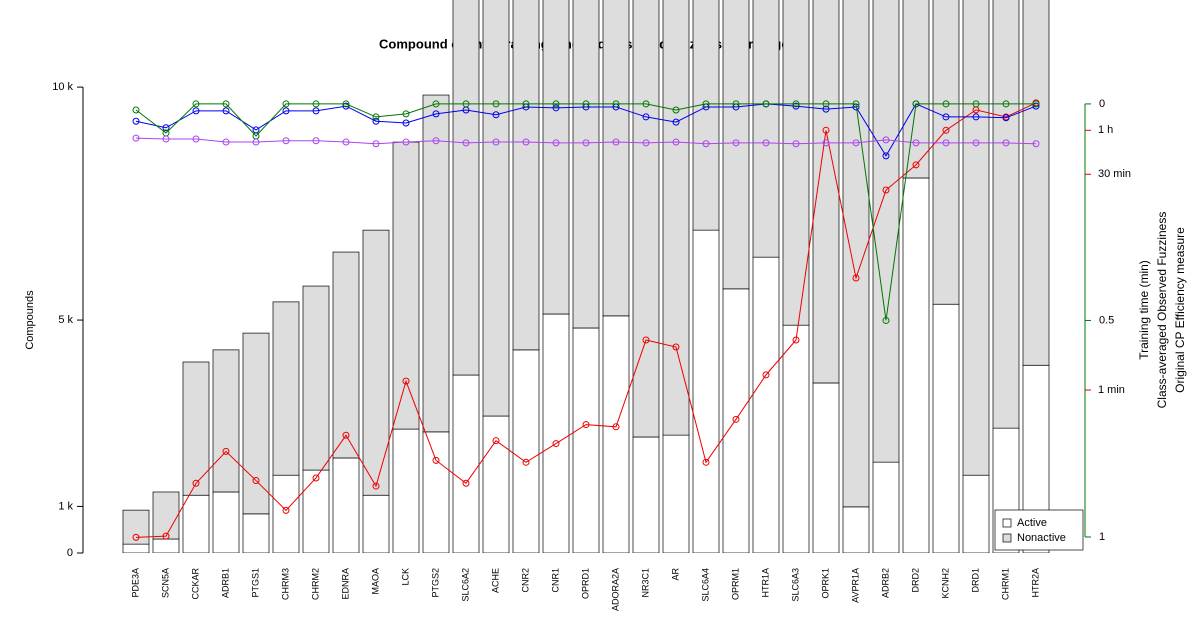 This screenshot has height=640, width=1200. Describe the element at coordinates (195, 584) in the screenshot. I see `x-tick-label: CCKAR` at that location.